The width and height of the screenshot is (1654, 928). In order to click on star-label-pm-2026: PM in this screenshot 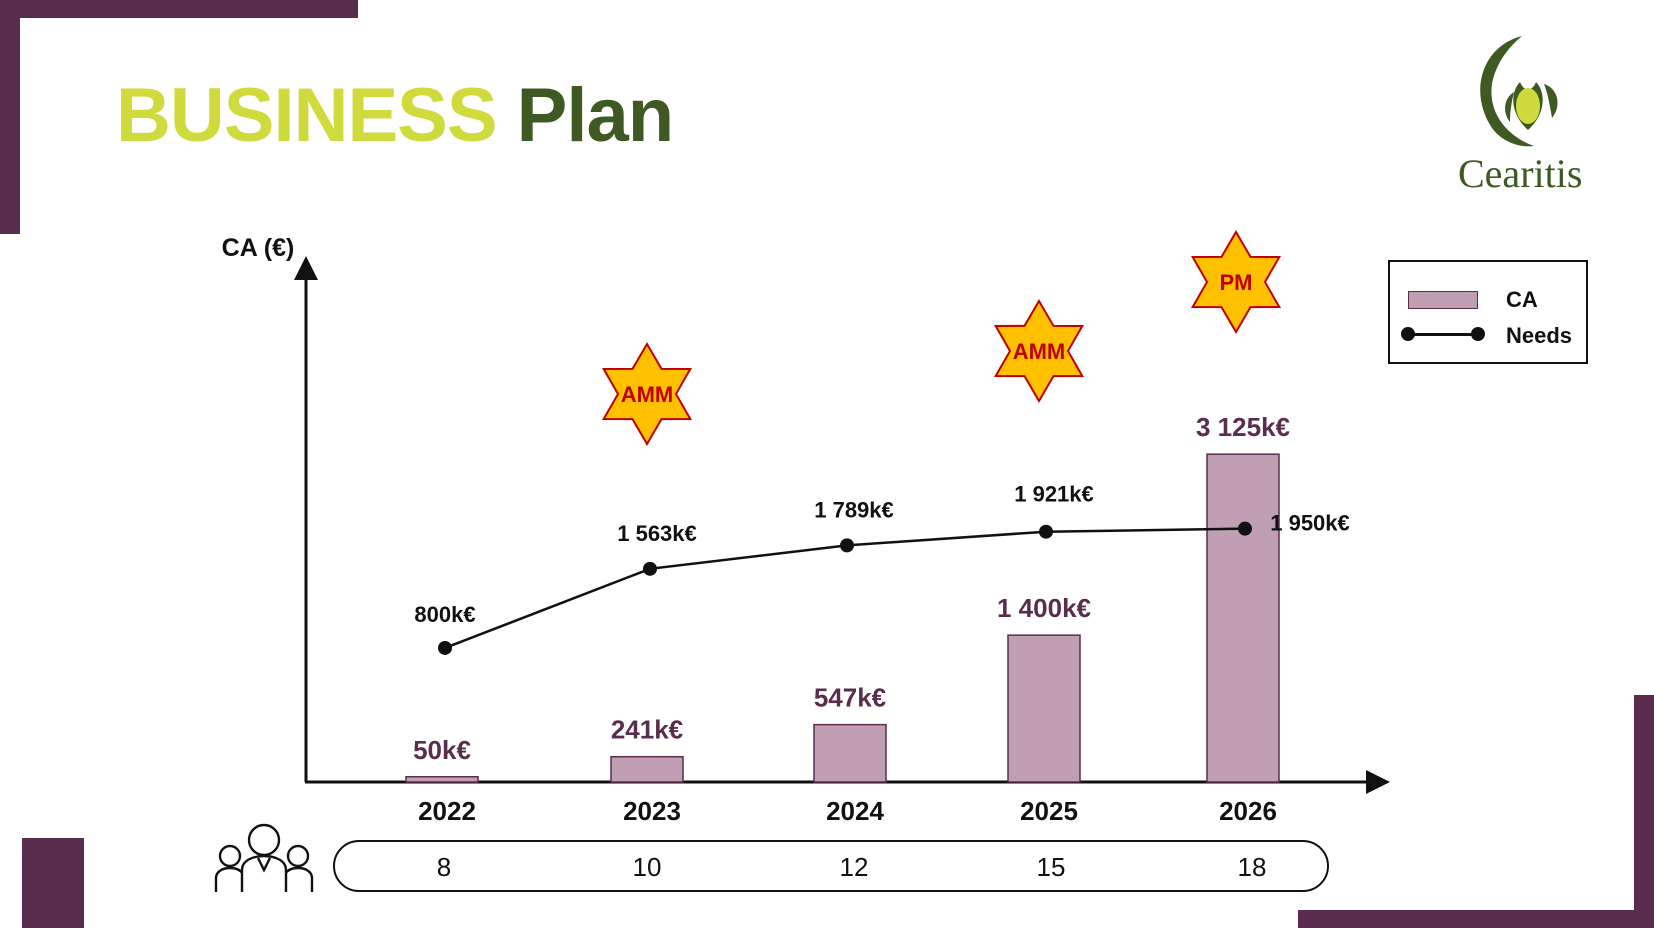, I will do `click(1236, 282)`.